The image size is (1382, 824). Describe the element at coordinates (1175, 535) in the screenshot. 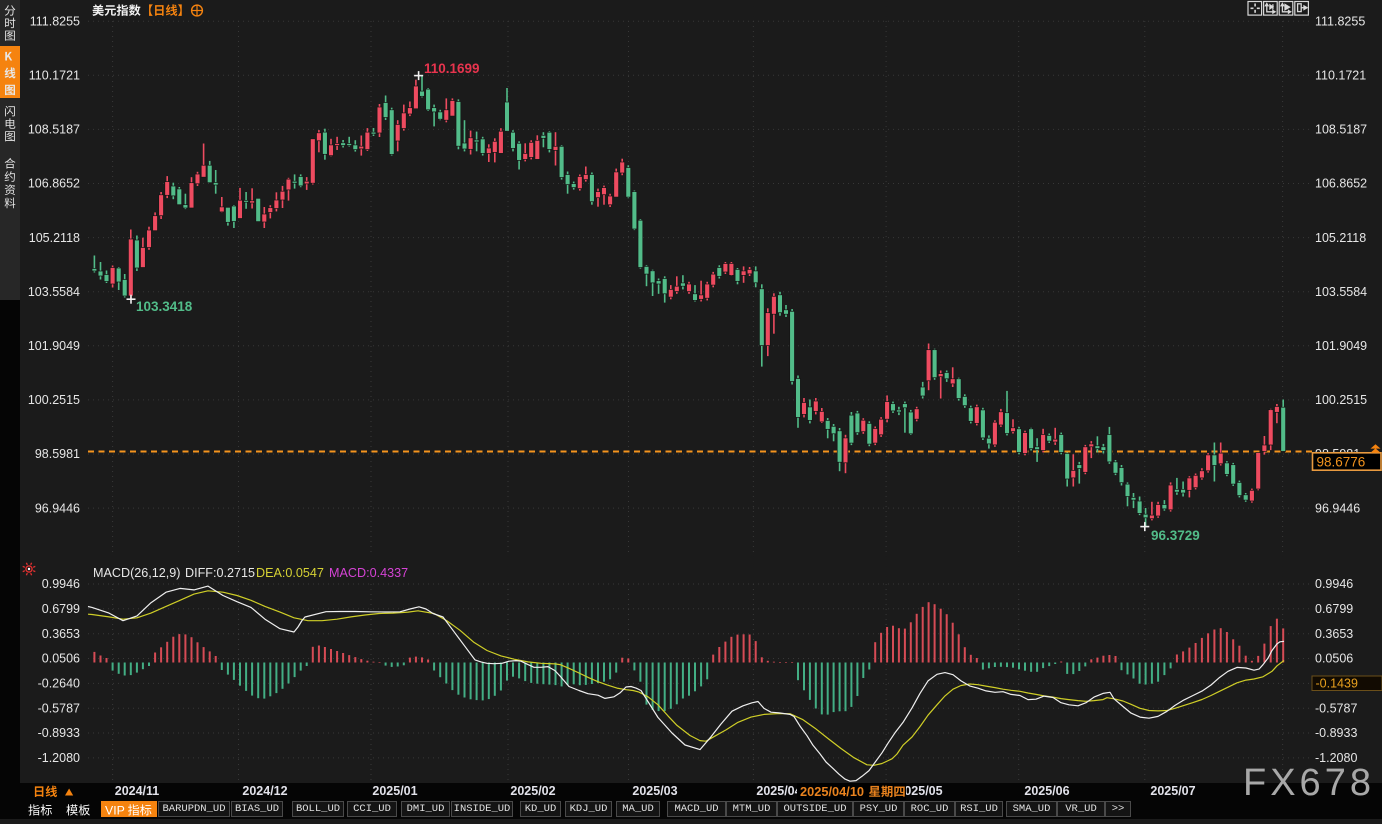

I see `svg-text: 96.3729` at that location.